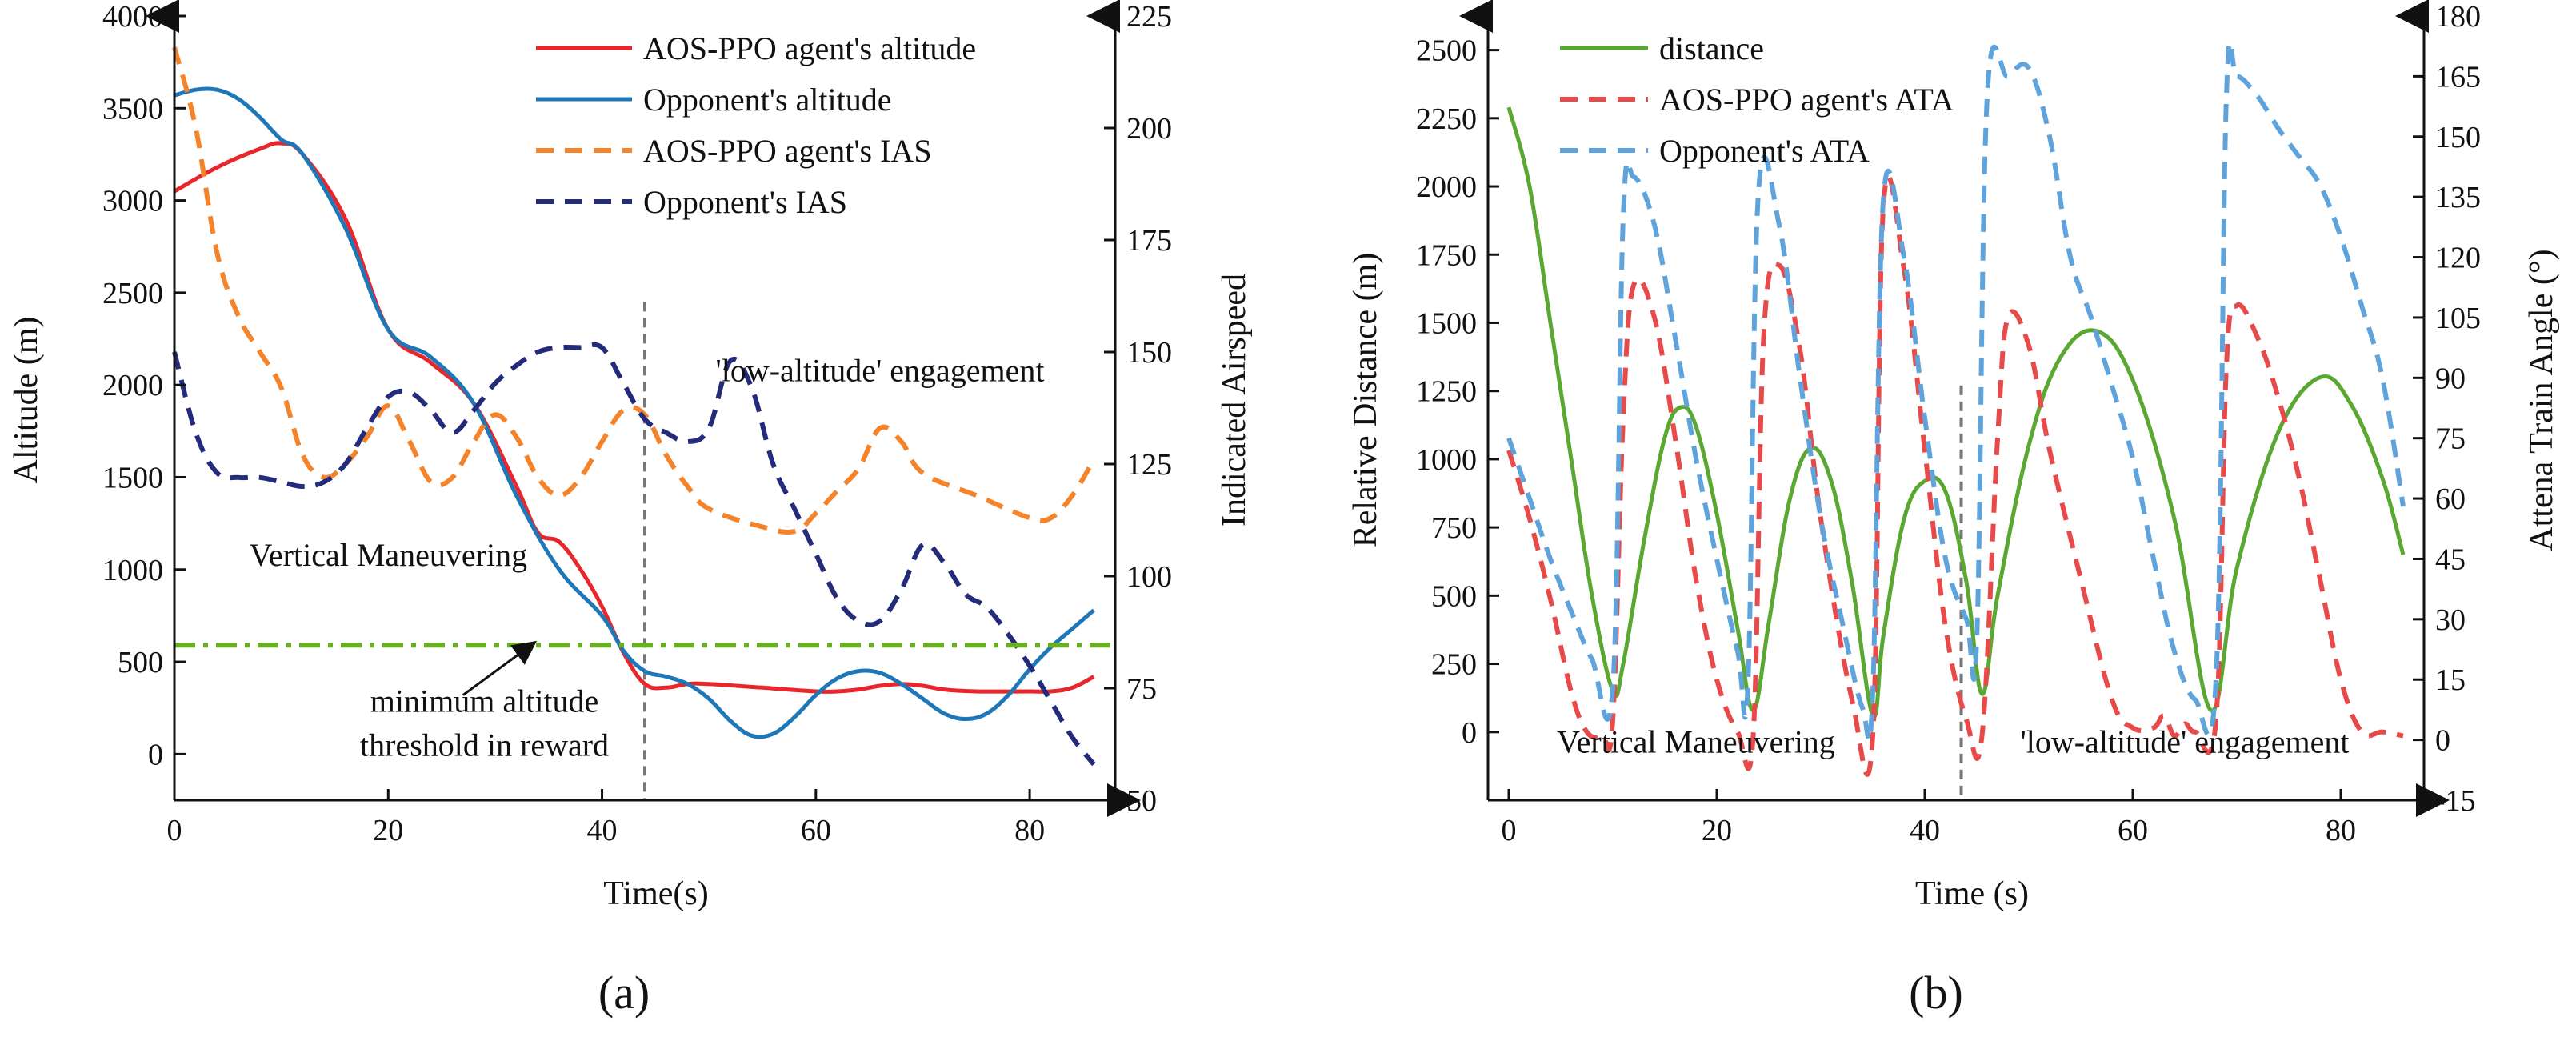  I want to click on y-tick-label: 1750, so click(1446, 255).